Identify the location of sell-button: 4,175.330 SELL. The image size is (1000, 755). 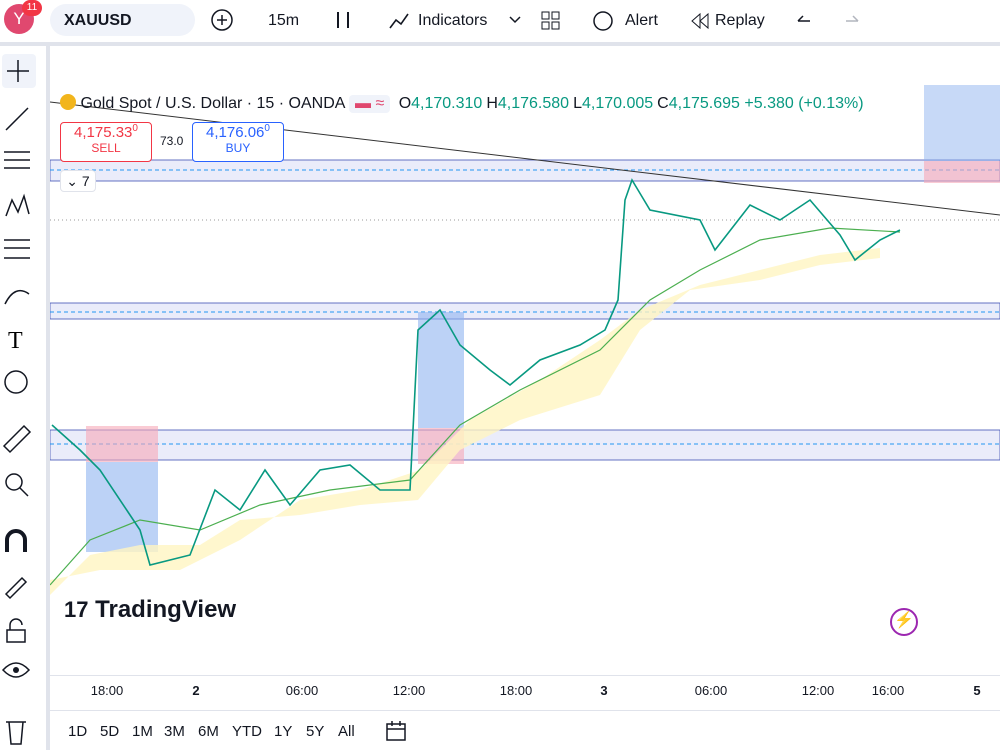
(106, 142).